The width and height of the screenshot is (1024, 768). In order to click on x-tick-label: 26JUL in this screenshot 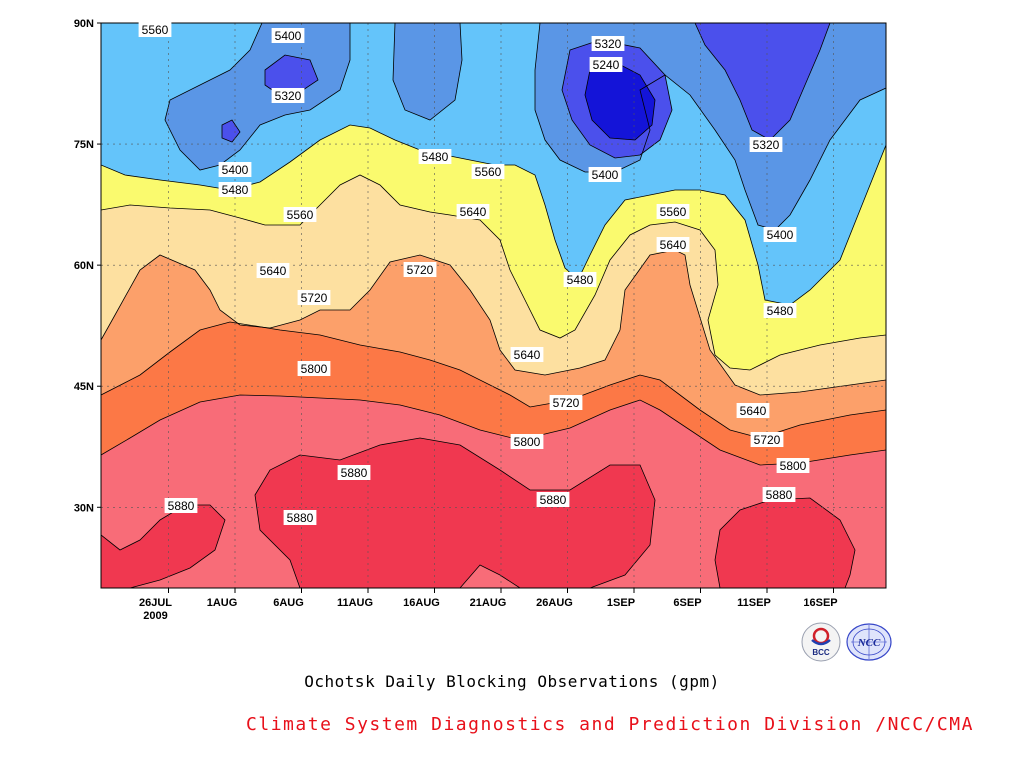, I will do `click(155, 603)`.